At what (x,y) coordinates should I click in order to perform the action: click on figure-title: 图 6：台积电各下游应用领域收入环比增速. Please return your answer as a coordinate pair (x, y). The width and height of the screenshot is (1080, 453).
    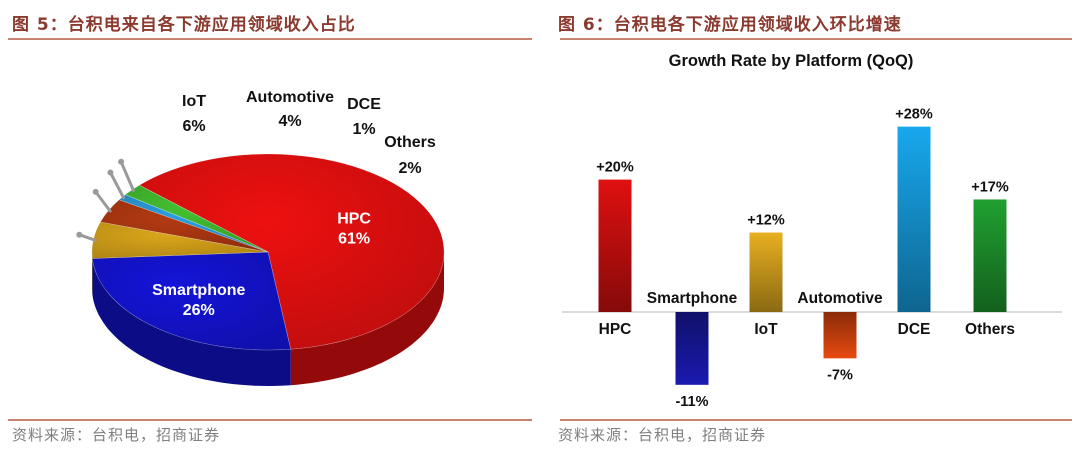
    Looking at the image, I should click on (730, 25).